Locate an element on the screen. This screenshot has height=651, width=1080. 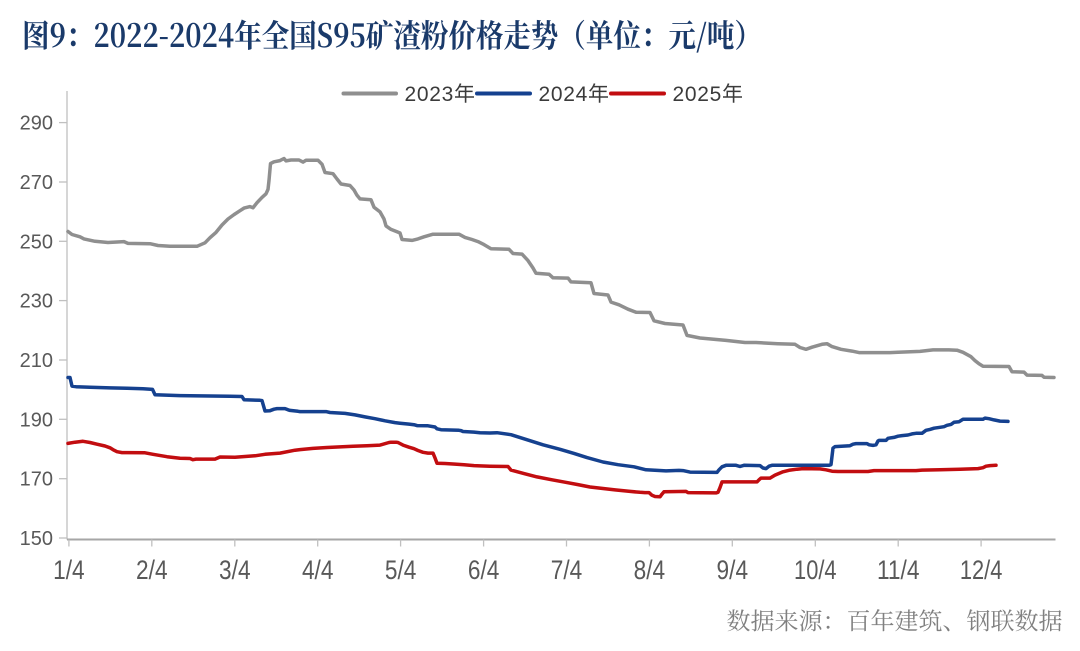
svg-text: 6/4 is located at coordinates (484, 570).